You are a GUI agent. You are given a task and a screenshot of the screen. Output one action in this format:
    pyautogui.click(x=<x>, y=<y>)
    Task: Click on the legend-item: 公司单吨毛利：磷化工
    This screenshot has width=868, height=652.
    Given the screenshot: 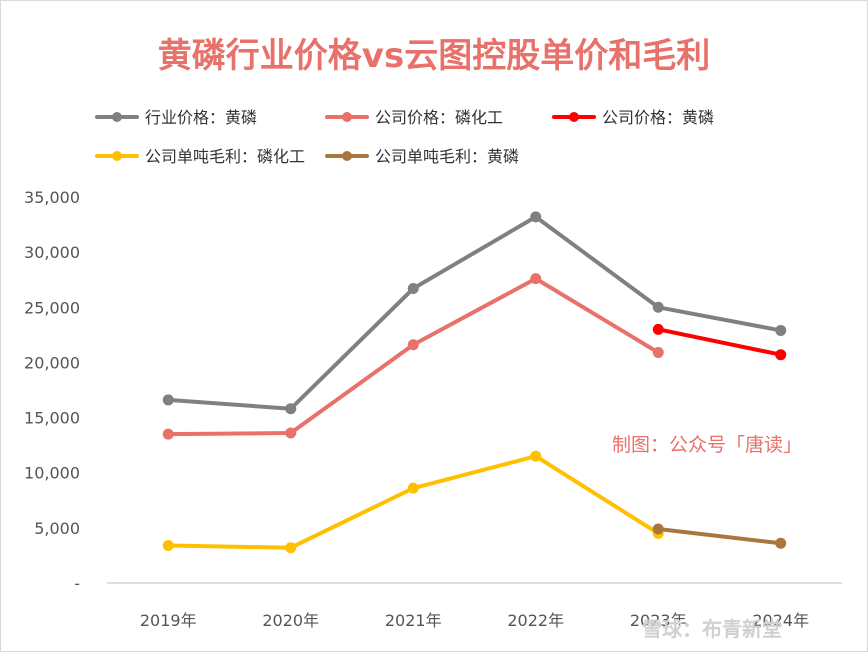 What is the action you would take?
    pyautogui.click(x=200, y=156)
    